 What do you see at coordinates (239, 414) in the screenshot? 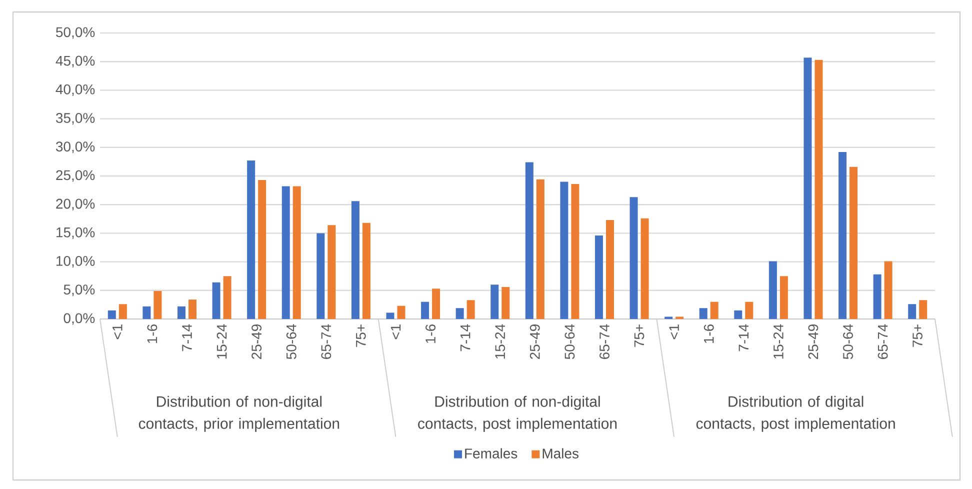
I see `text: Distribution of non-digital contacts, prior implementation` at bounding box center [239, 414].